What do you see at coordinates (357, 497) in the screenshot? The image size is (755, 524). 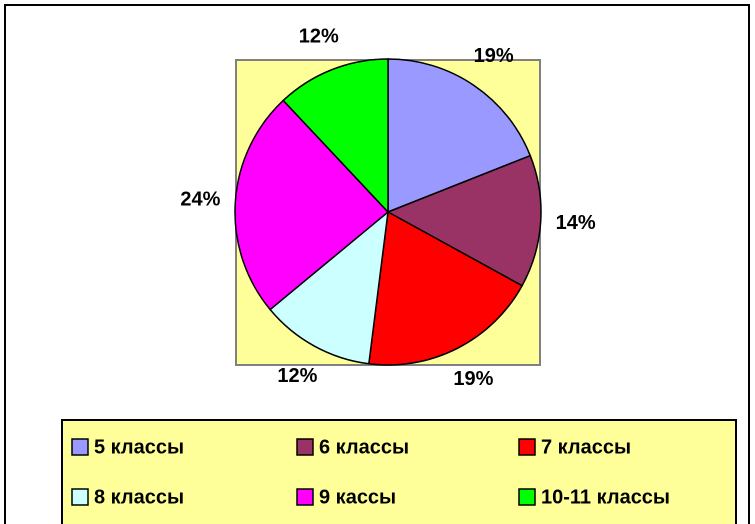 I see `legend-label: 9 кассы` at bounding box center [357, 497].